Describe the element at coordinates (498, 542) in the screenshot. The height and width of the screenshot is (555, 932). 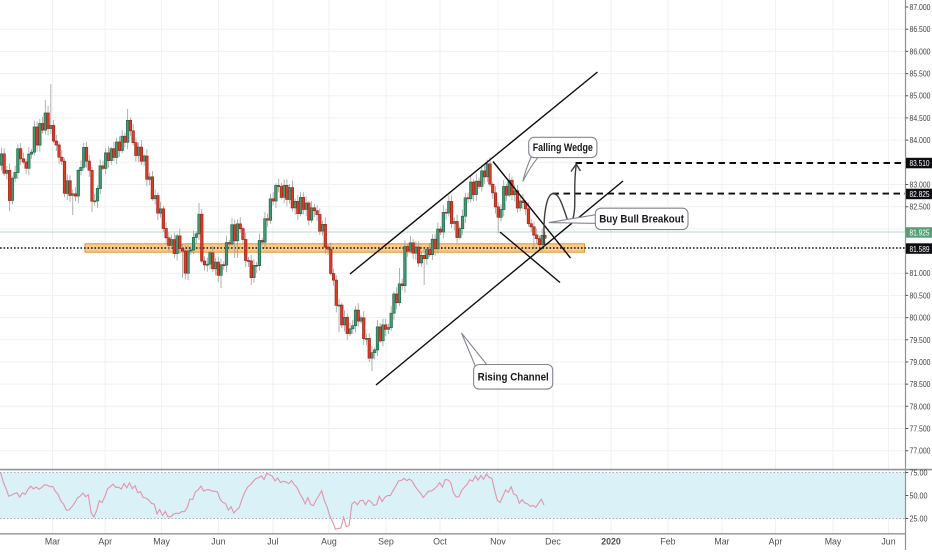
I see `svg-text: Nov` at that location.